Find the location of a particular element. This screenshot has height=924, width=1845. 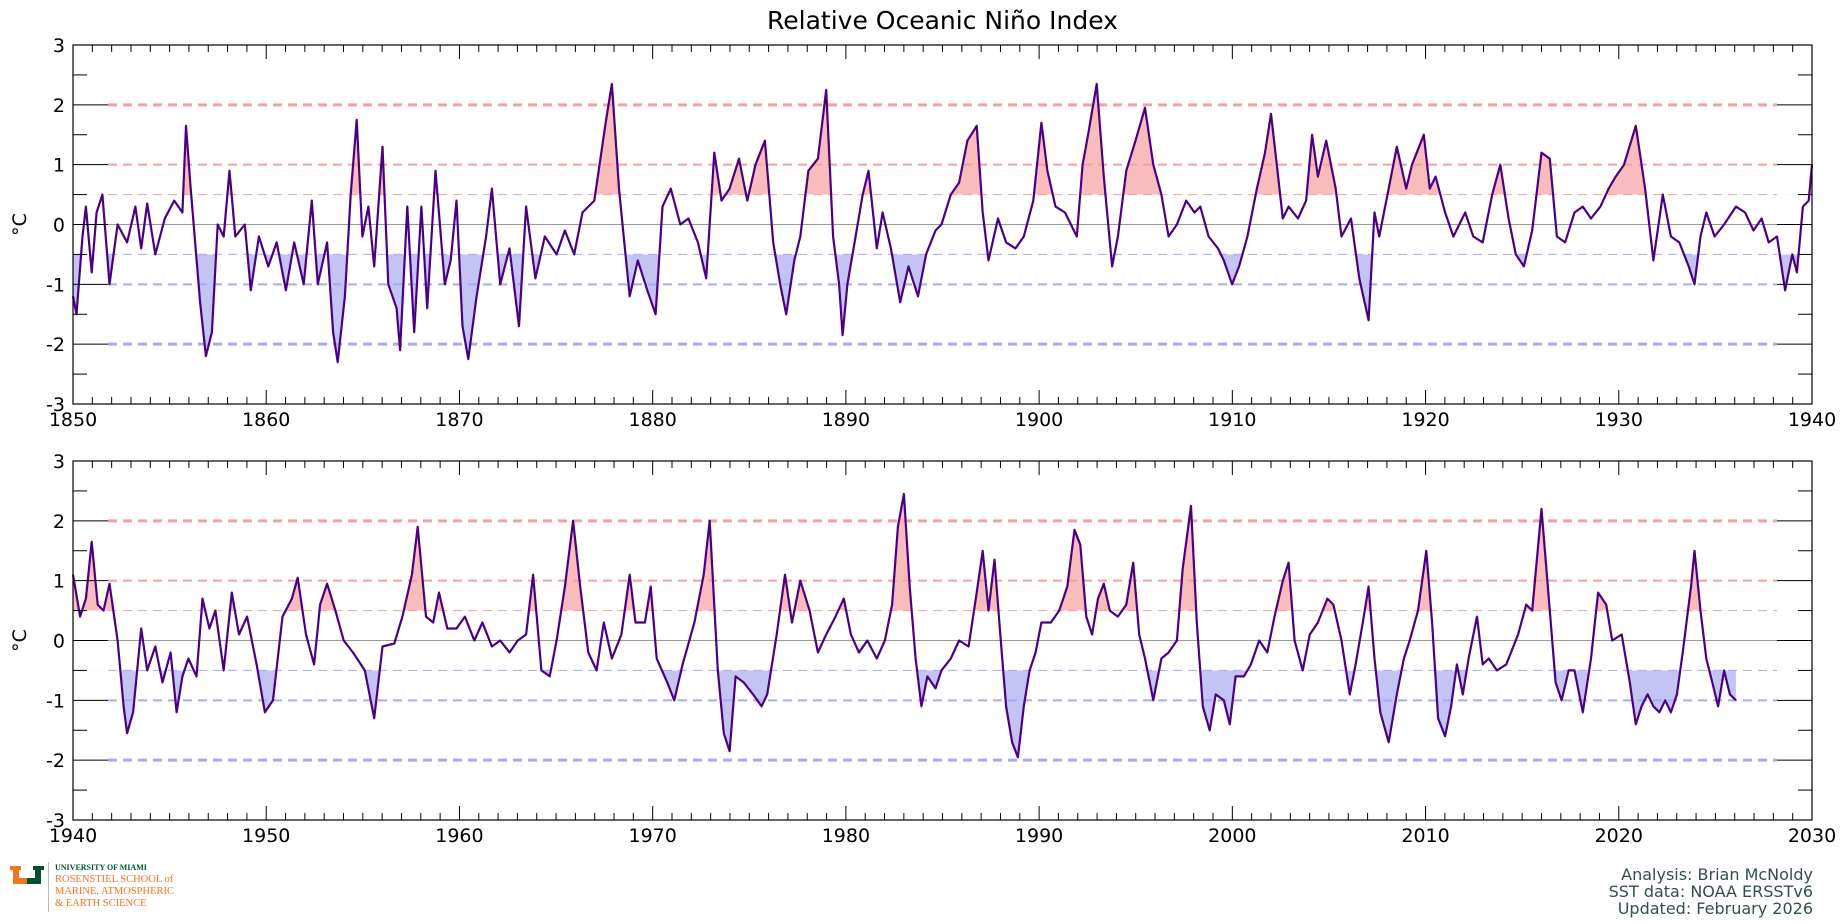

x-tick-label: 1950 is located at coordinates (266, 836).